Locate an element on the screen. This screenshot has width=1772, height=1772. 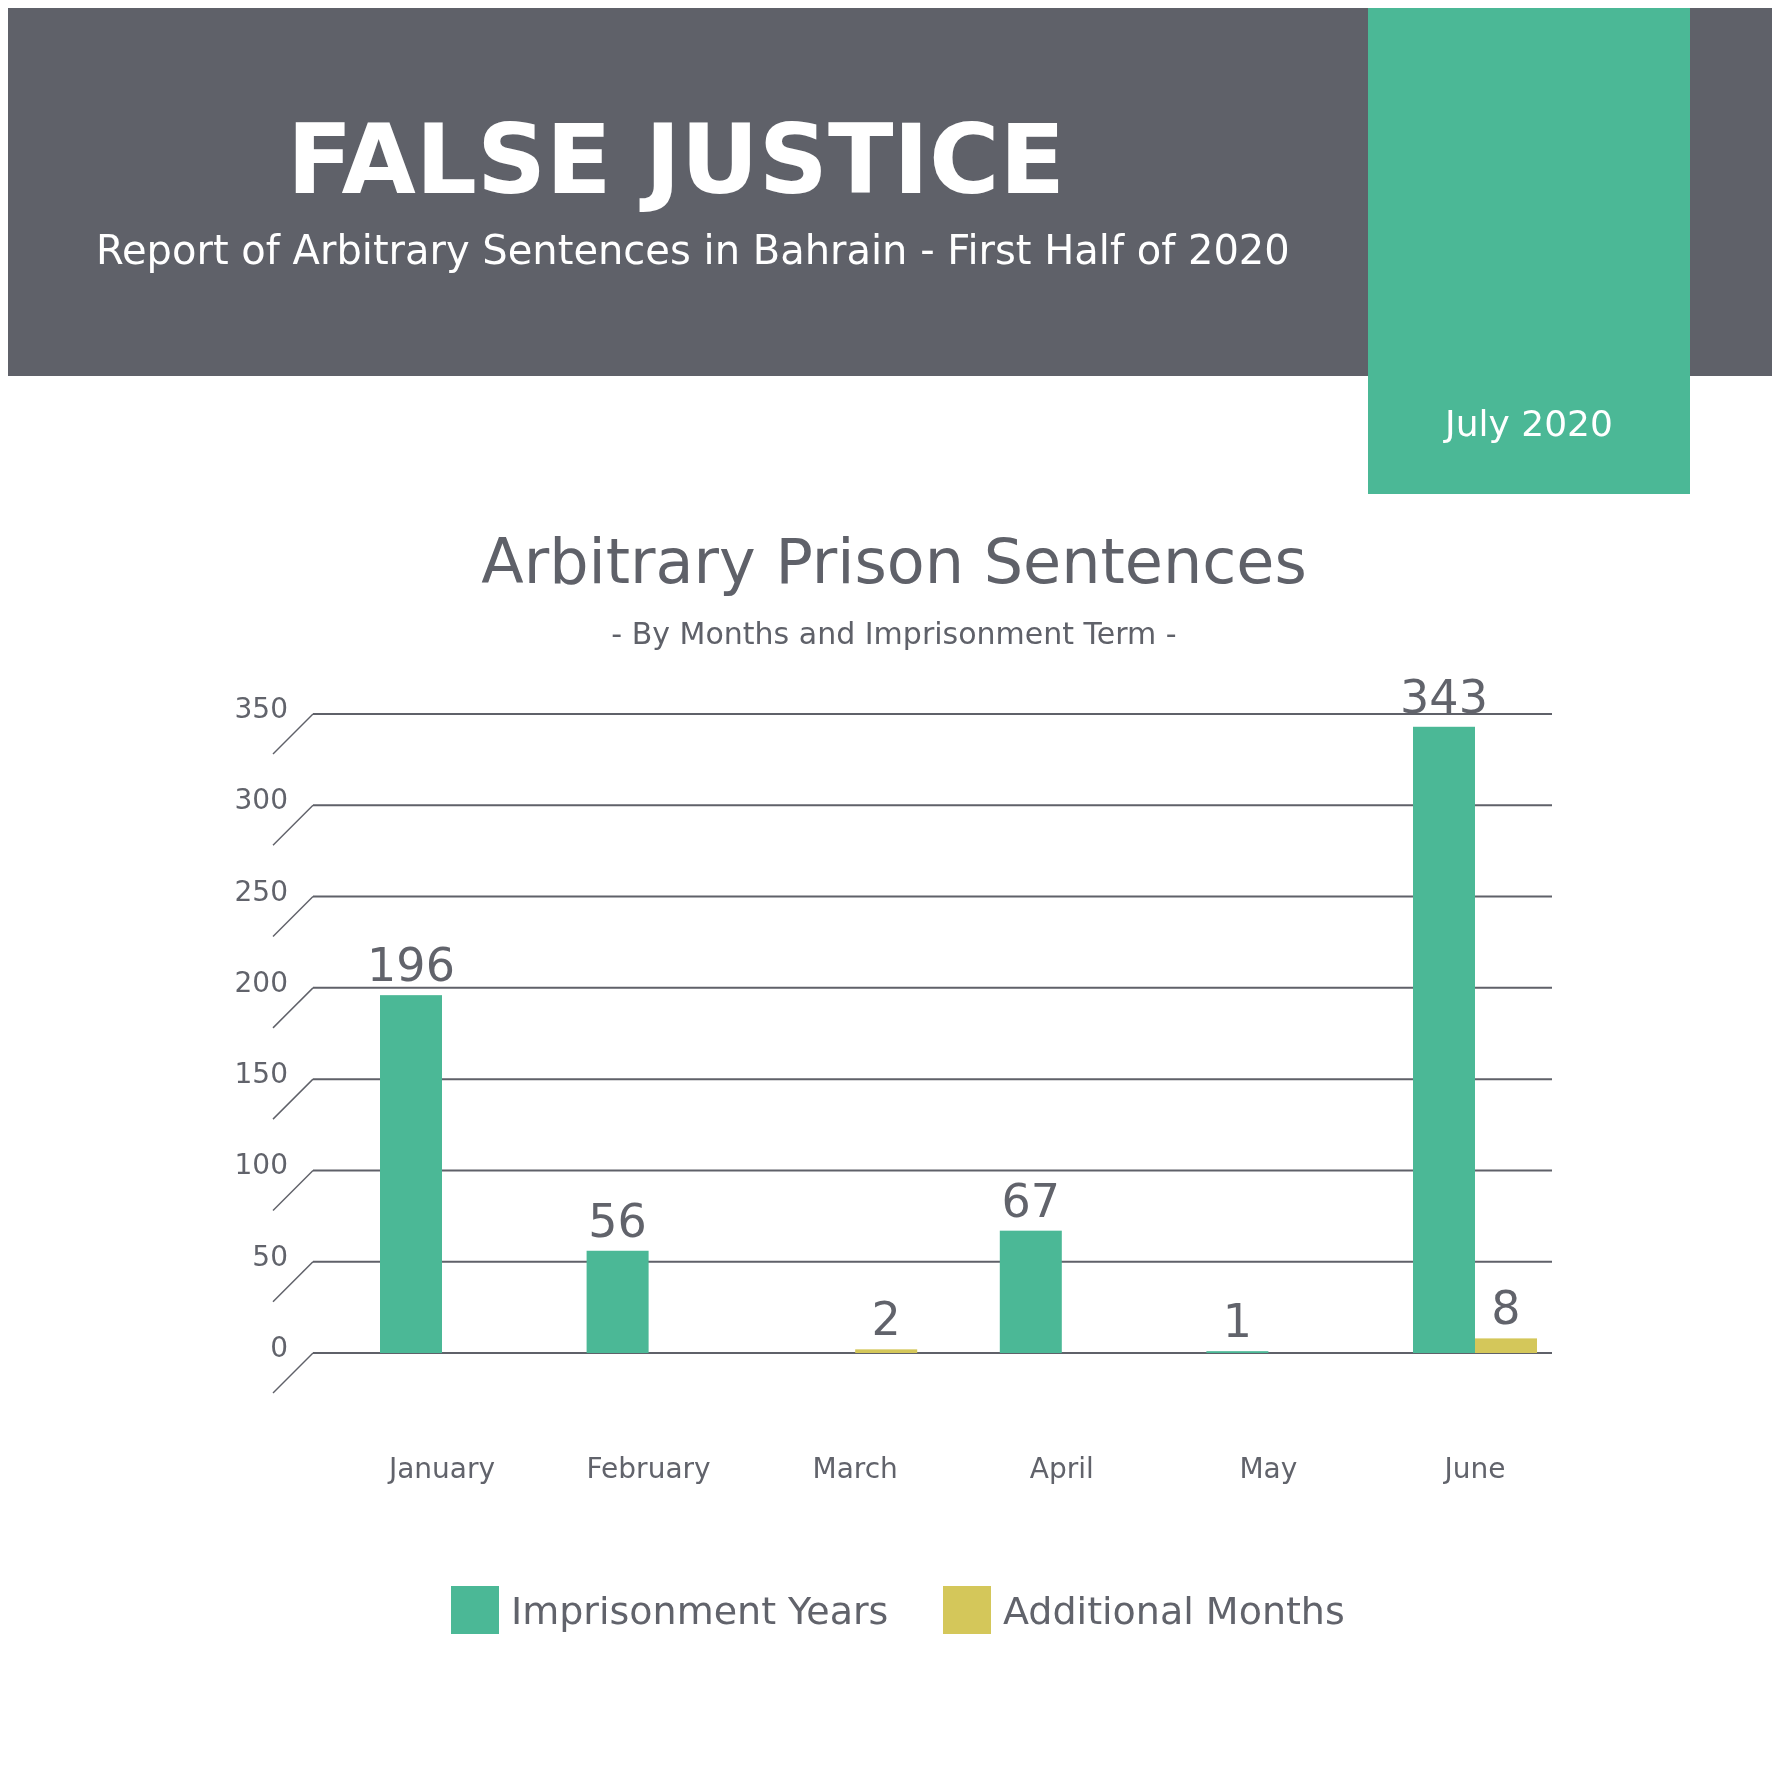
data-label: 1 is located at coordinates (1237, 1321).